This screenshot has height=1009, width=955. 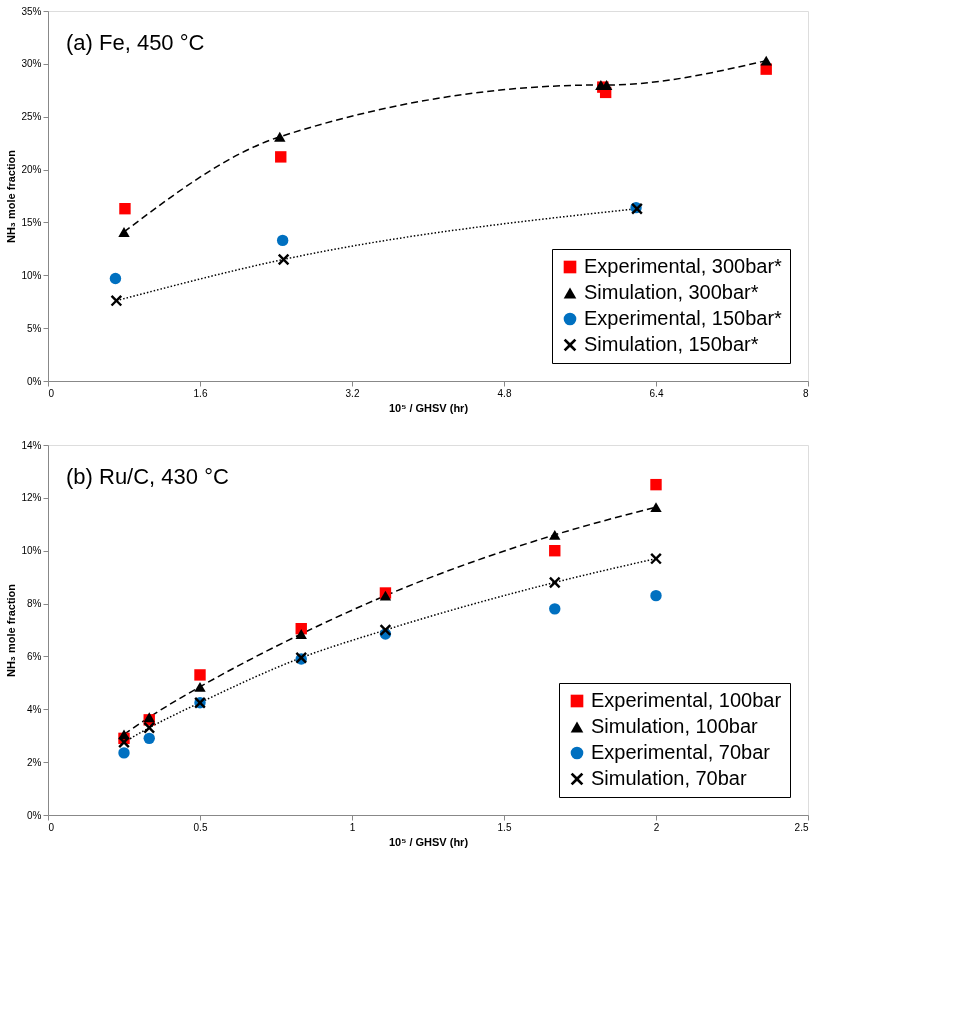 I want to click on annotation: (b) Ru/C, 430 °C, so click(x=147, y=476).